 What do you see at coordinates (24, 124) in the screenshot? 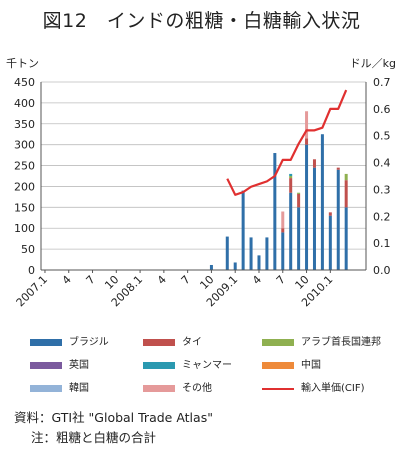
I see `y-tick-label: 350` at bounding box center [24, 124].